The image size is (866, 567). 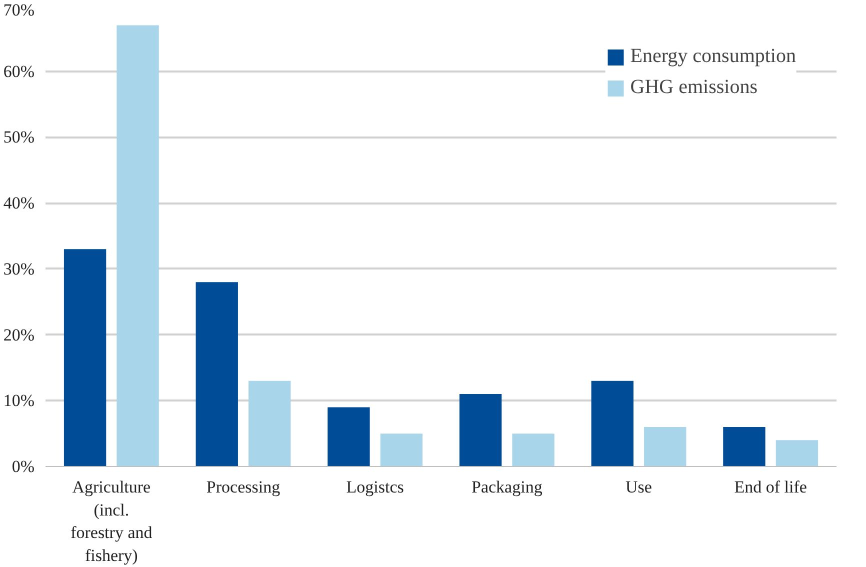 What do you see at coordinates (507, 487) in the screenshot?
I see `x-tick-label: Packaging` at bounding box center [507, 487].